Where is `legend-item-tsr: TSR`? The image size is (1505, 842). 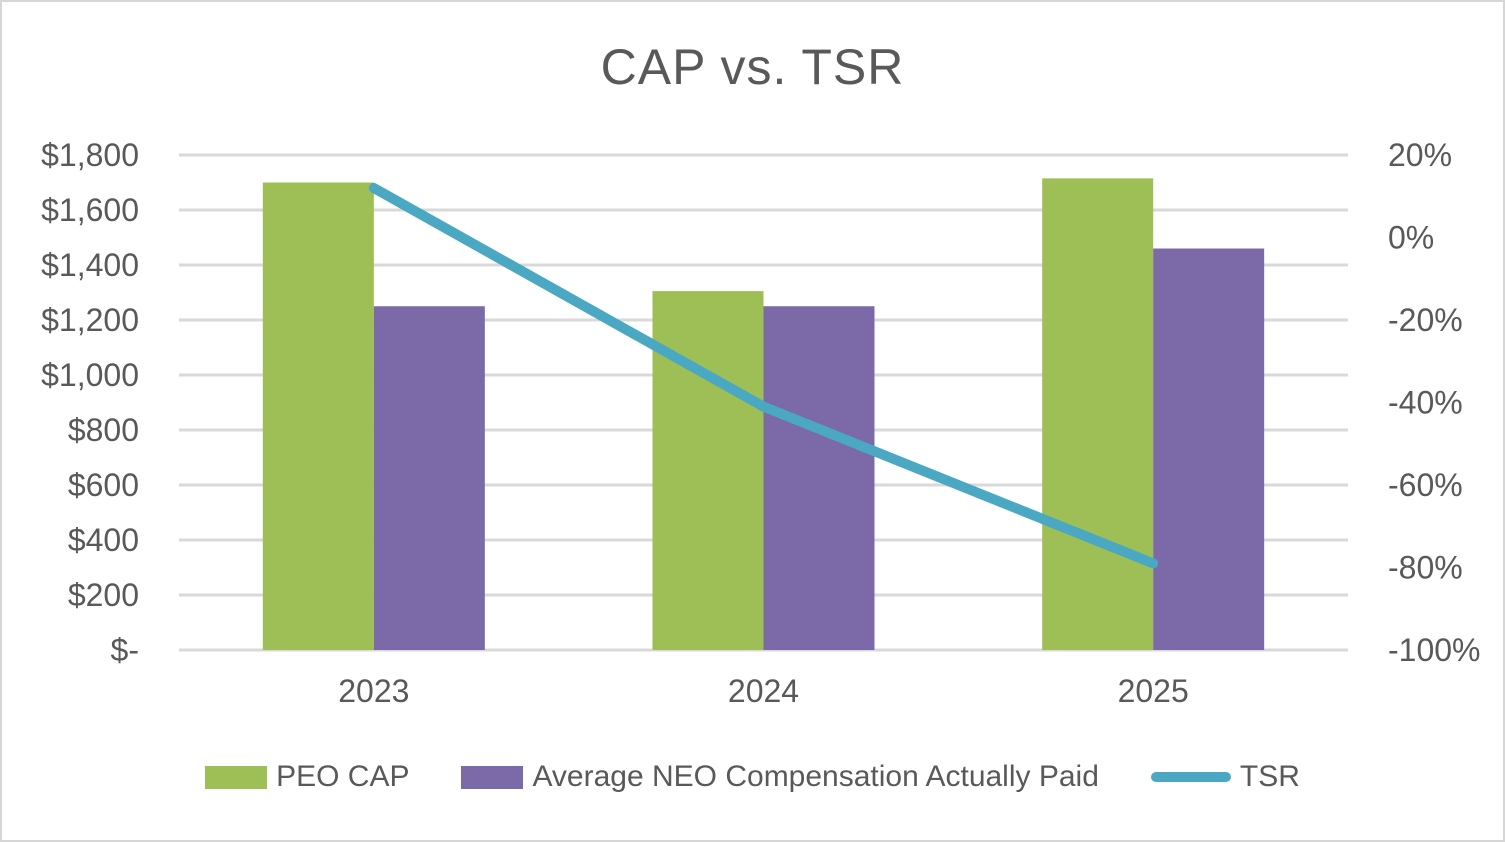
legend-item-tsr: TSR is located at coordinates (1225, 777).